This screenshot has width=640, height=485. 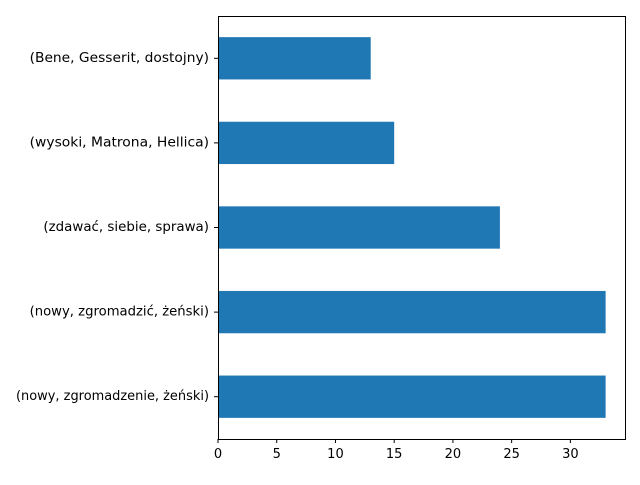 What do you see at coordinates (511, 454) in the screenshot?
I see `x-tick-label: 25` at bounding box center [511, 454].